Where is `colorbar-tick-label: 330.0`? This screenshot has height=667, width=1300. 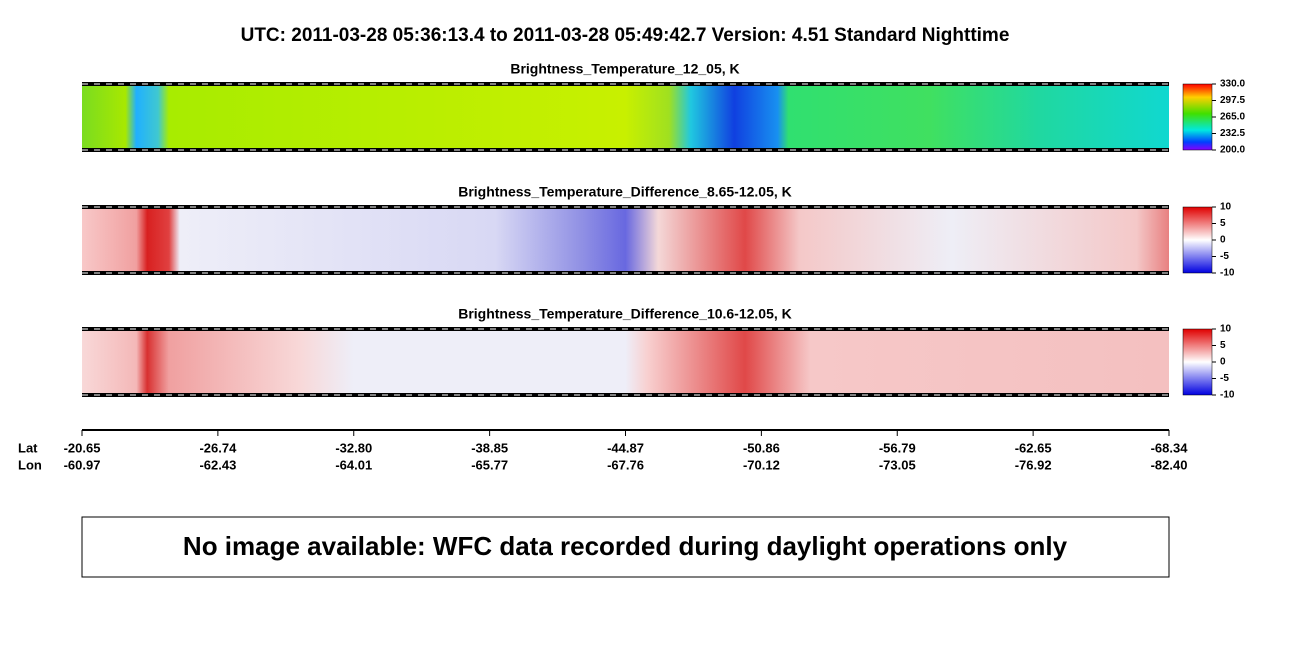 colorbar-tick-label: 330.0 is located at coordinates (1232, 84).